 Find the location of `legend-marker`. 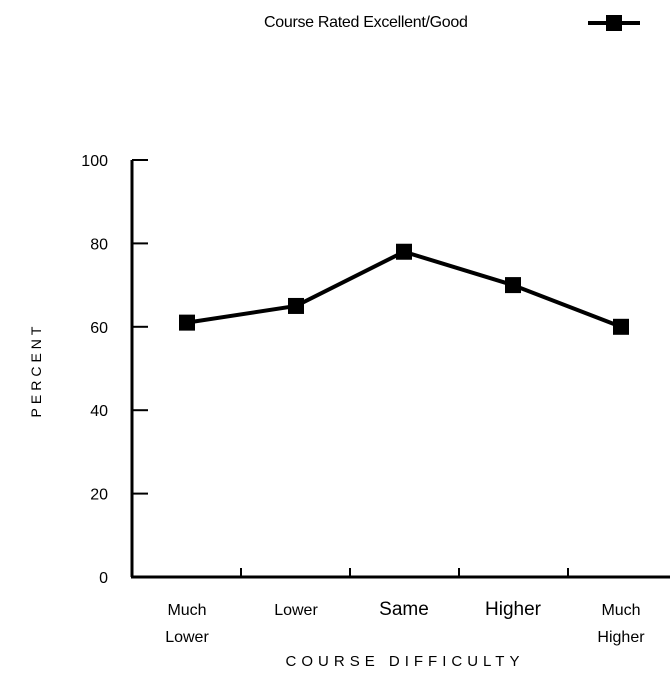

legend-marker is located at coordinates (614, 23).